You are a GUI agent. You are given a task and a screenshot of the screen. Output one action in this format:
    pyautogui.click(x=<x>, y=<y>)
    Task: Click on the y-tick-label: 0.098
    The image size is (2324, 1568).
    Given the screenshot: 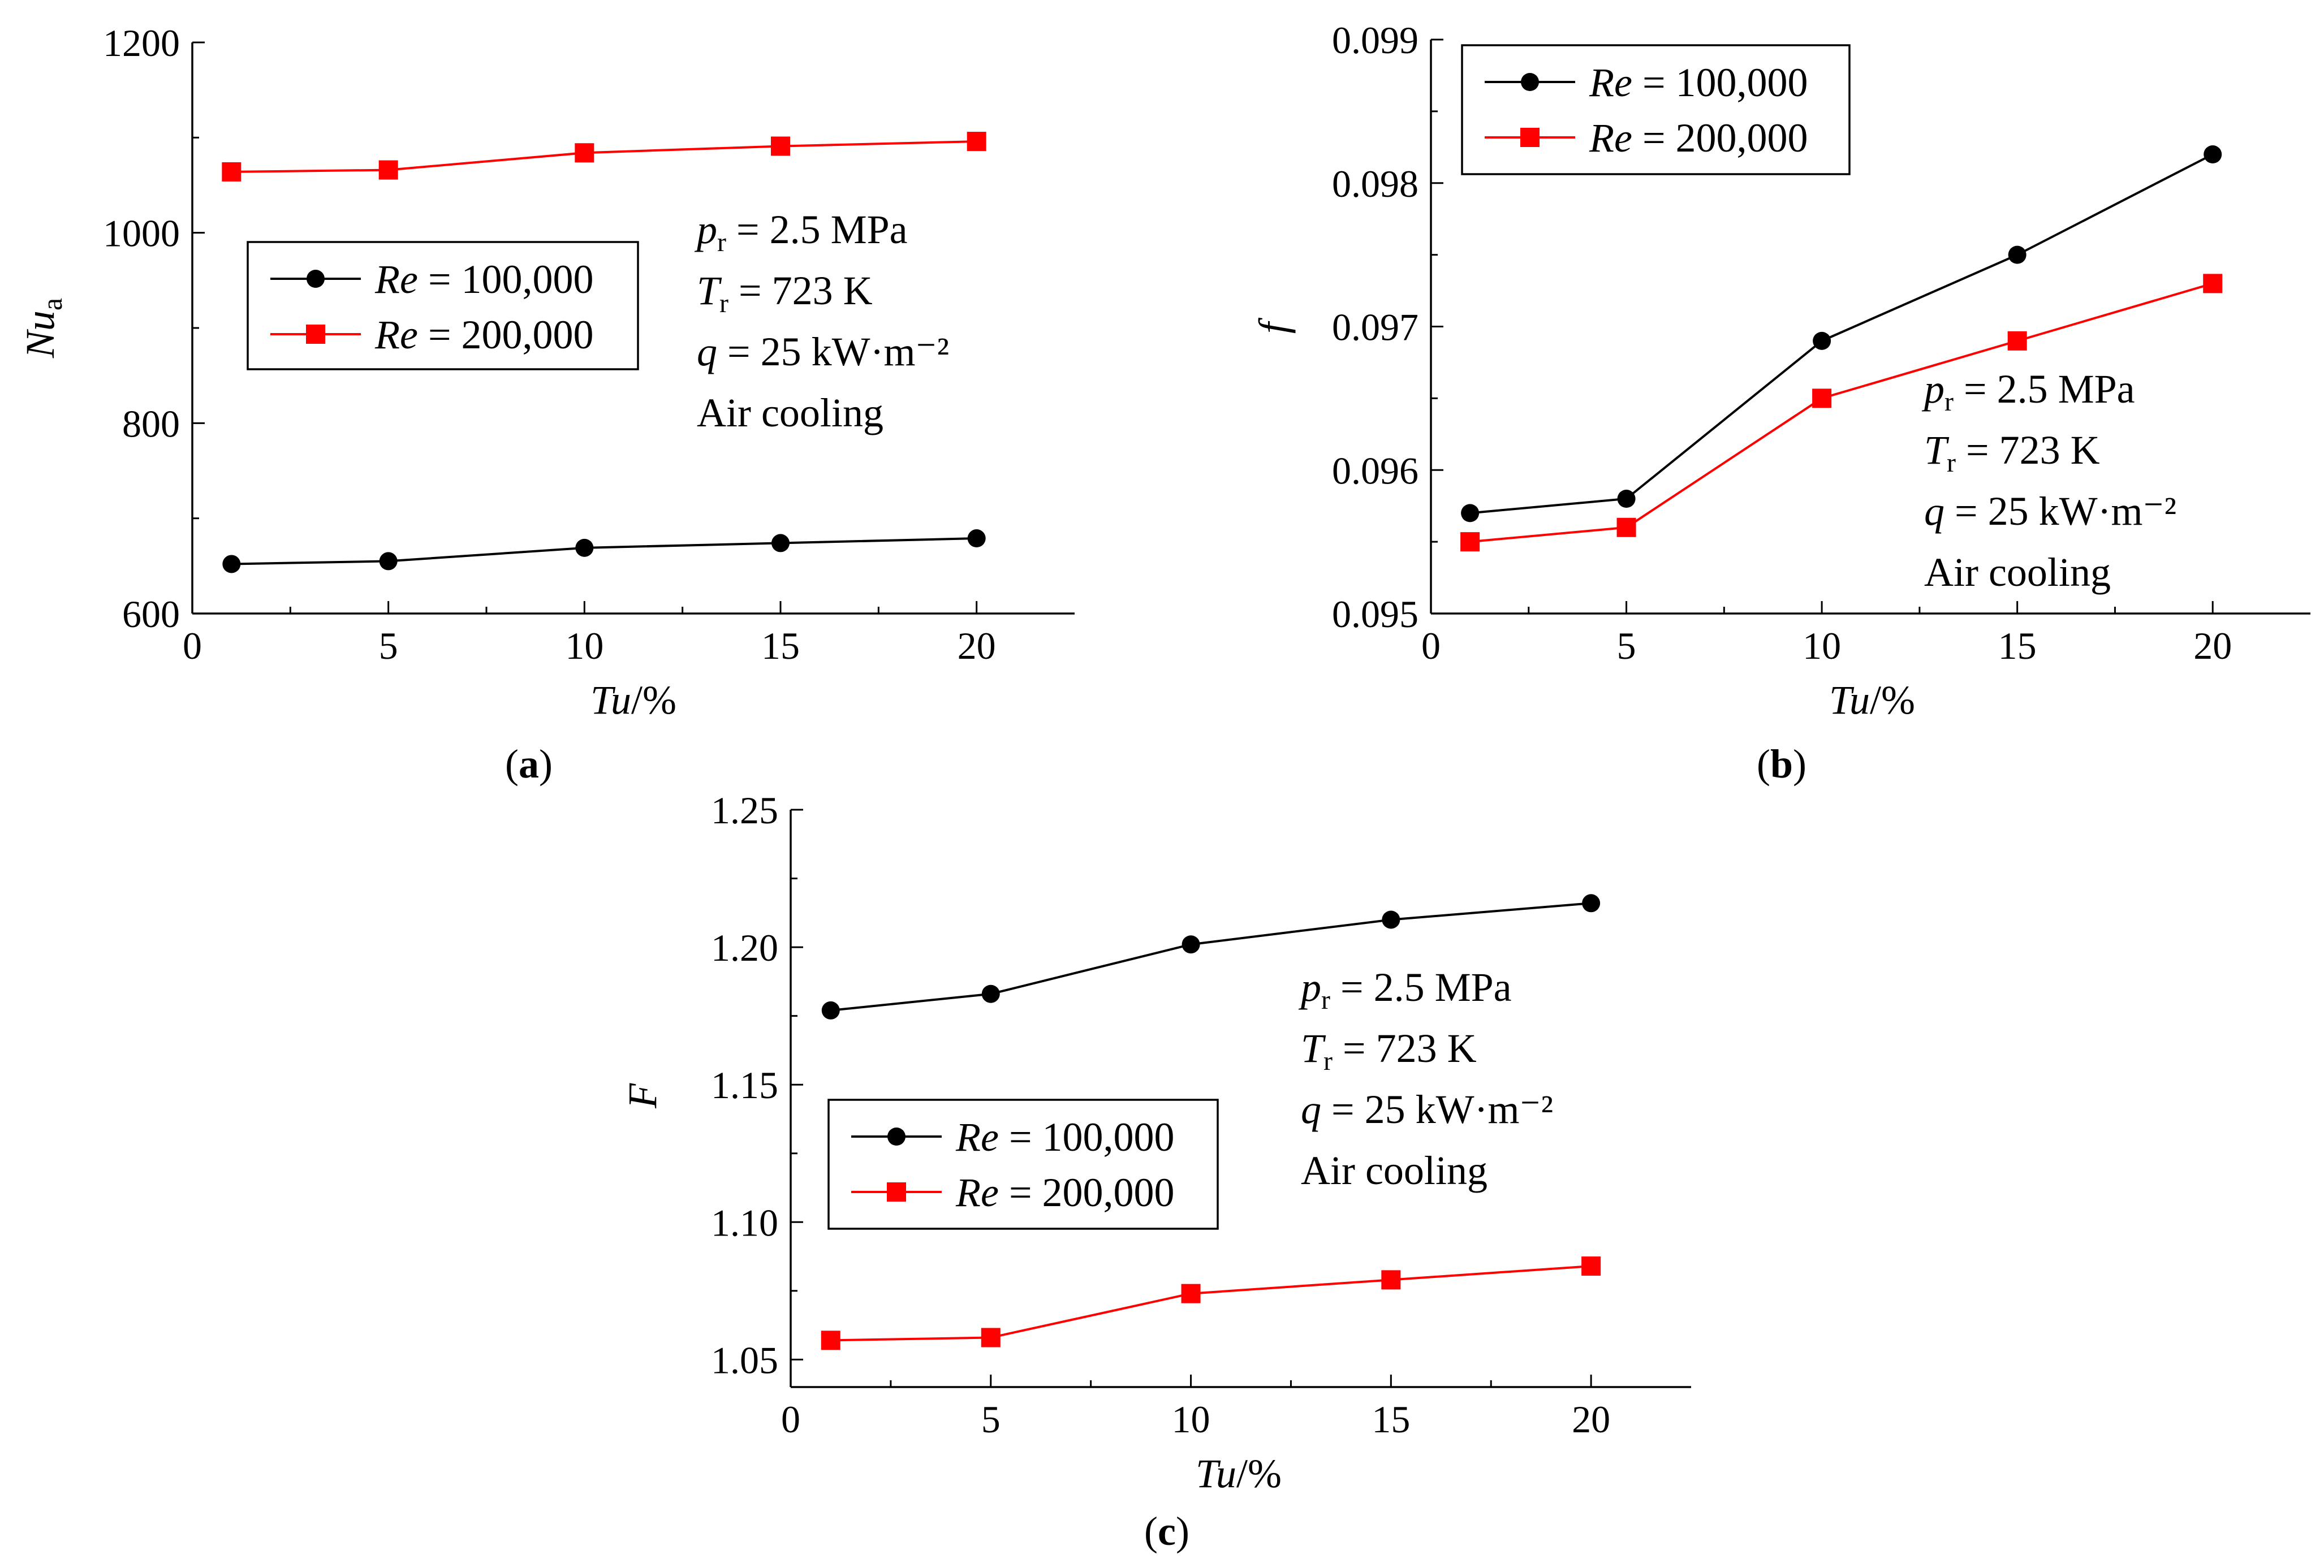 What is the action you would take?
    pyautogui.click(x=1375, y=183)
    